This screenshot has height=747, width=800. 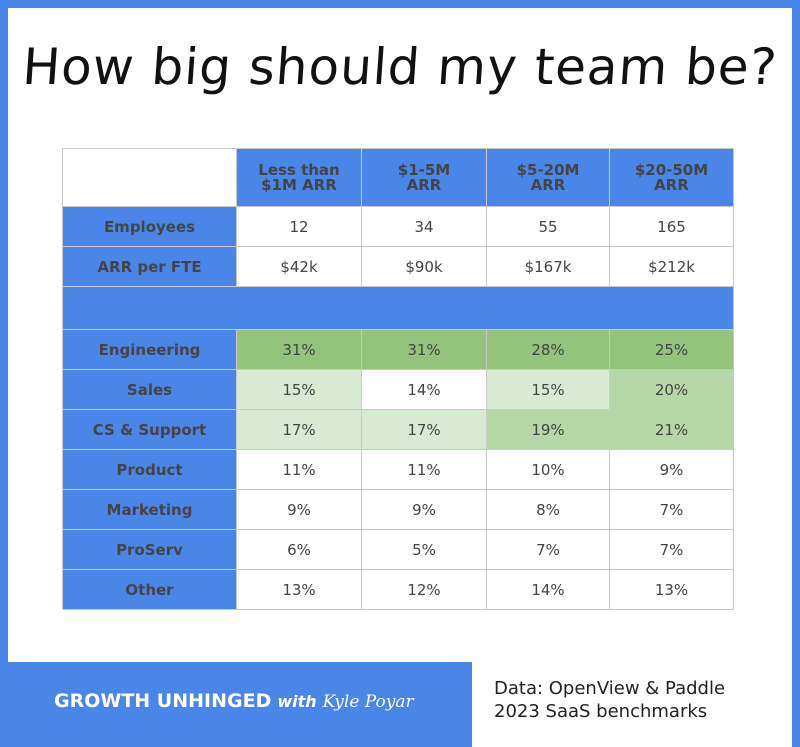 I want to click on table-row: Product 11% 11% 10% 9%, so click(x=398, y=469).